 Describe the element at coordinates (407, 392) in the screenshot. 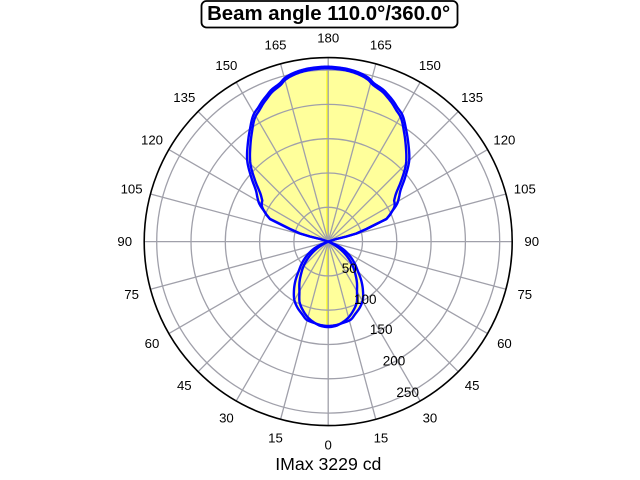

I see `svg-text: 250` at that location.